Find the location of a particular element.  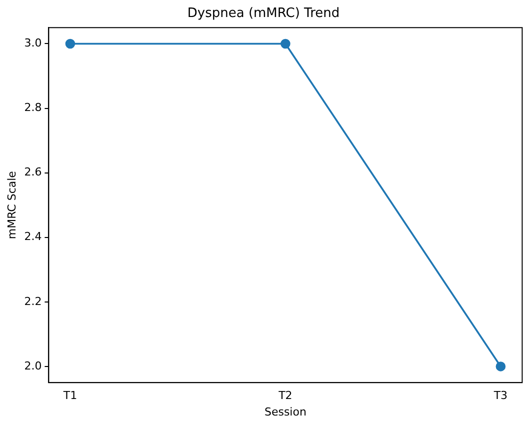

y-tick-label: 2.0 is located at coordinates (33, 365).